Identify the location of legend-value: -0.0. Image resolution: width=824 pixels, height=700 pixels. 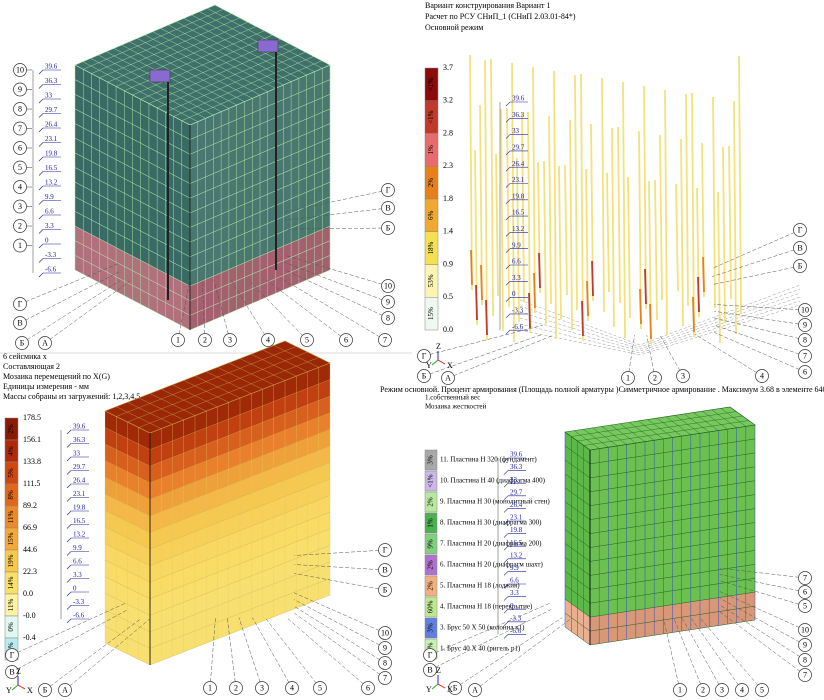
(29, 615).